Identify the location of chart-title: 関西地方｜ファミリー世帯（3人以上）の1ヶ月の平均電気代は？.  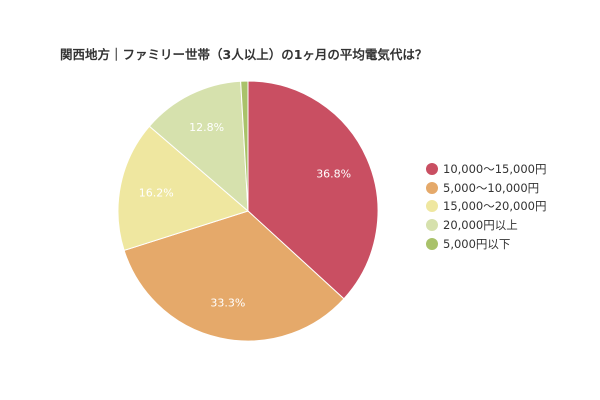
(244, 54).